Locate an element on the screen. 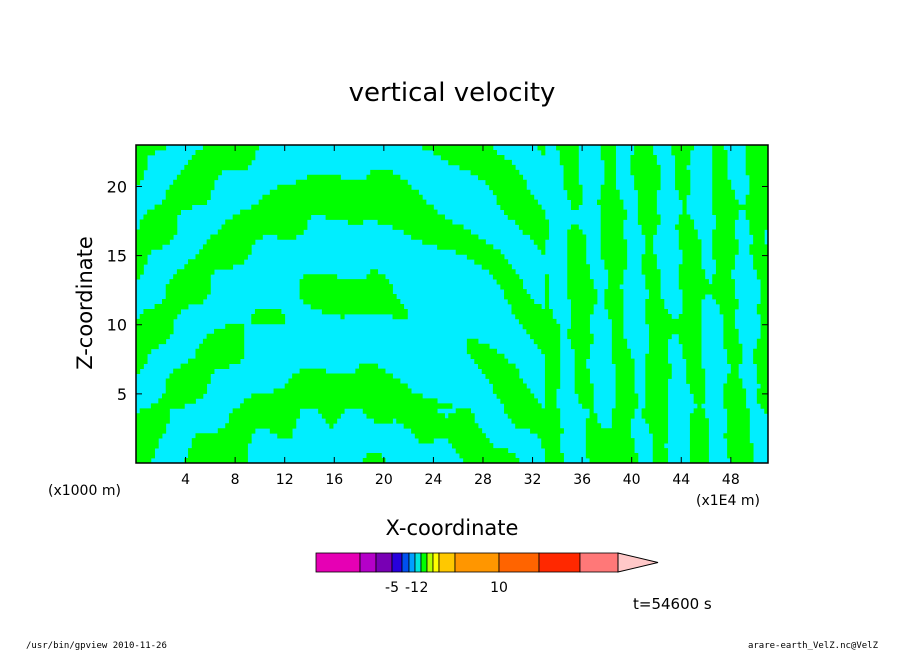  colorbar is located at coordinates (487, 562).